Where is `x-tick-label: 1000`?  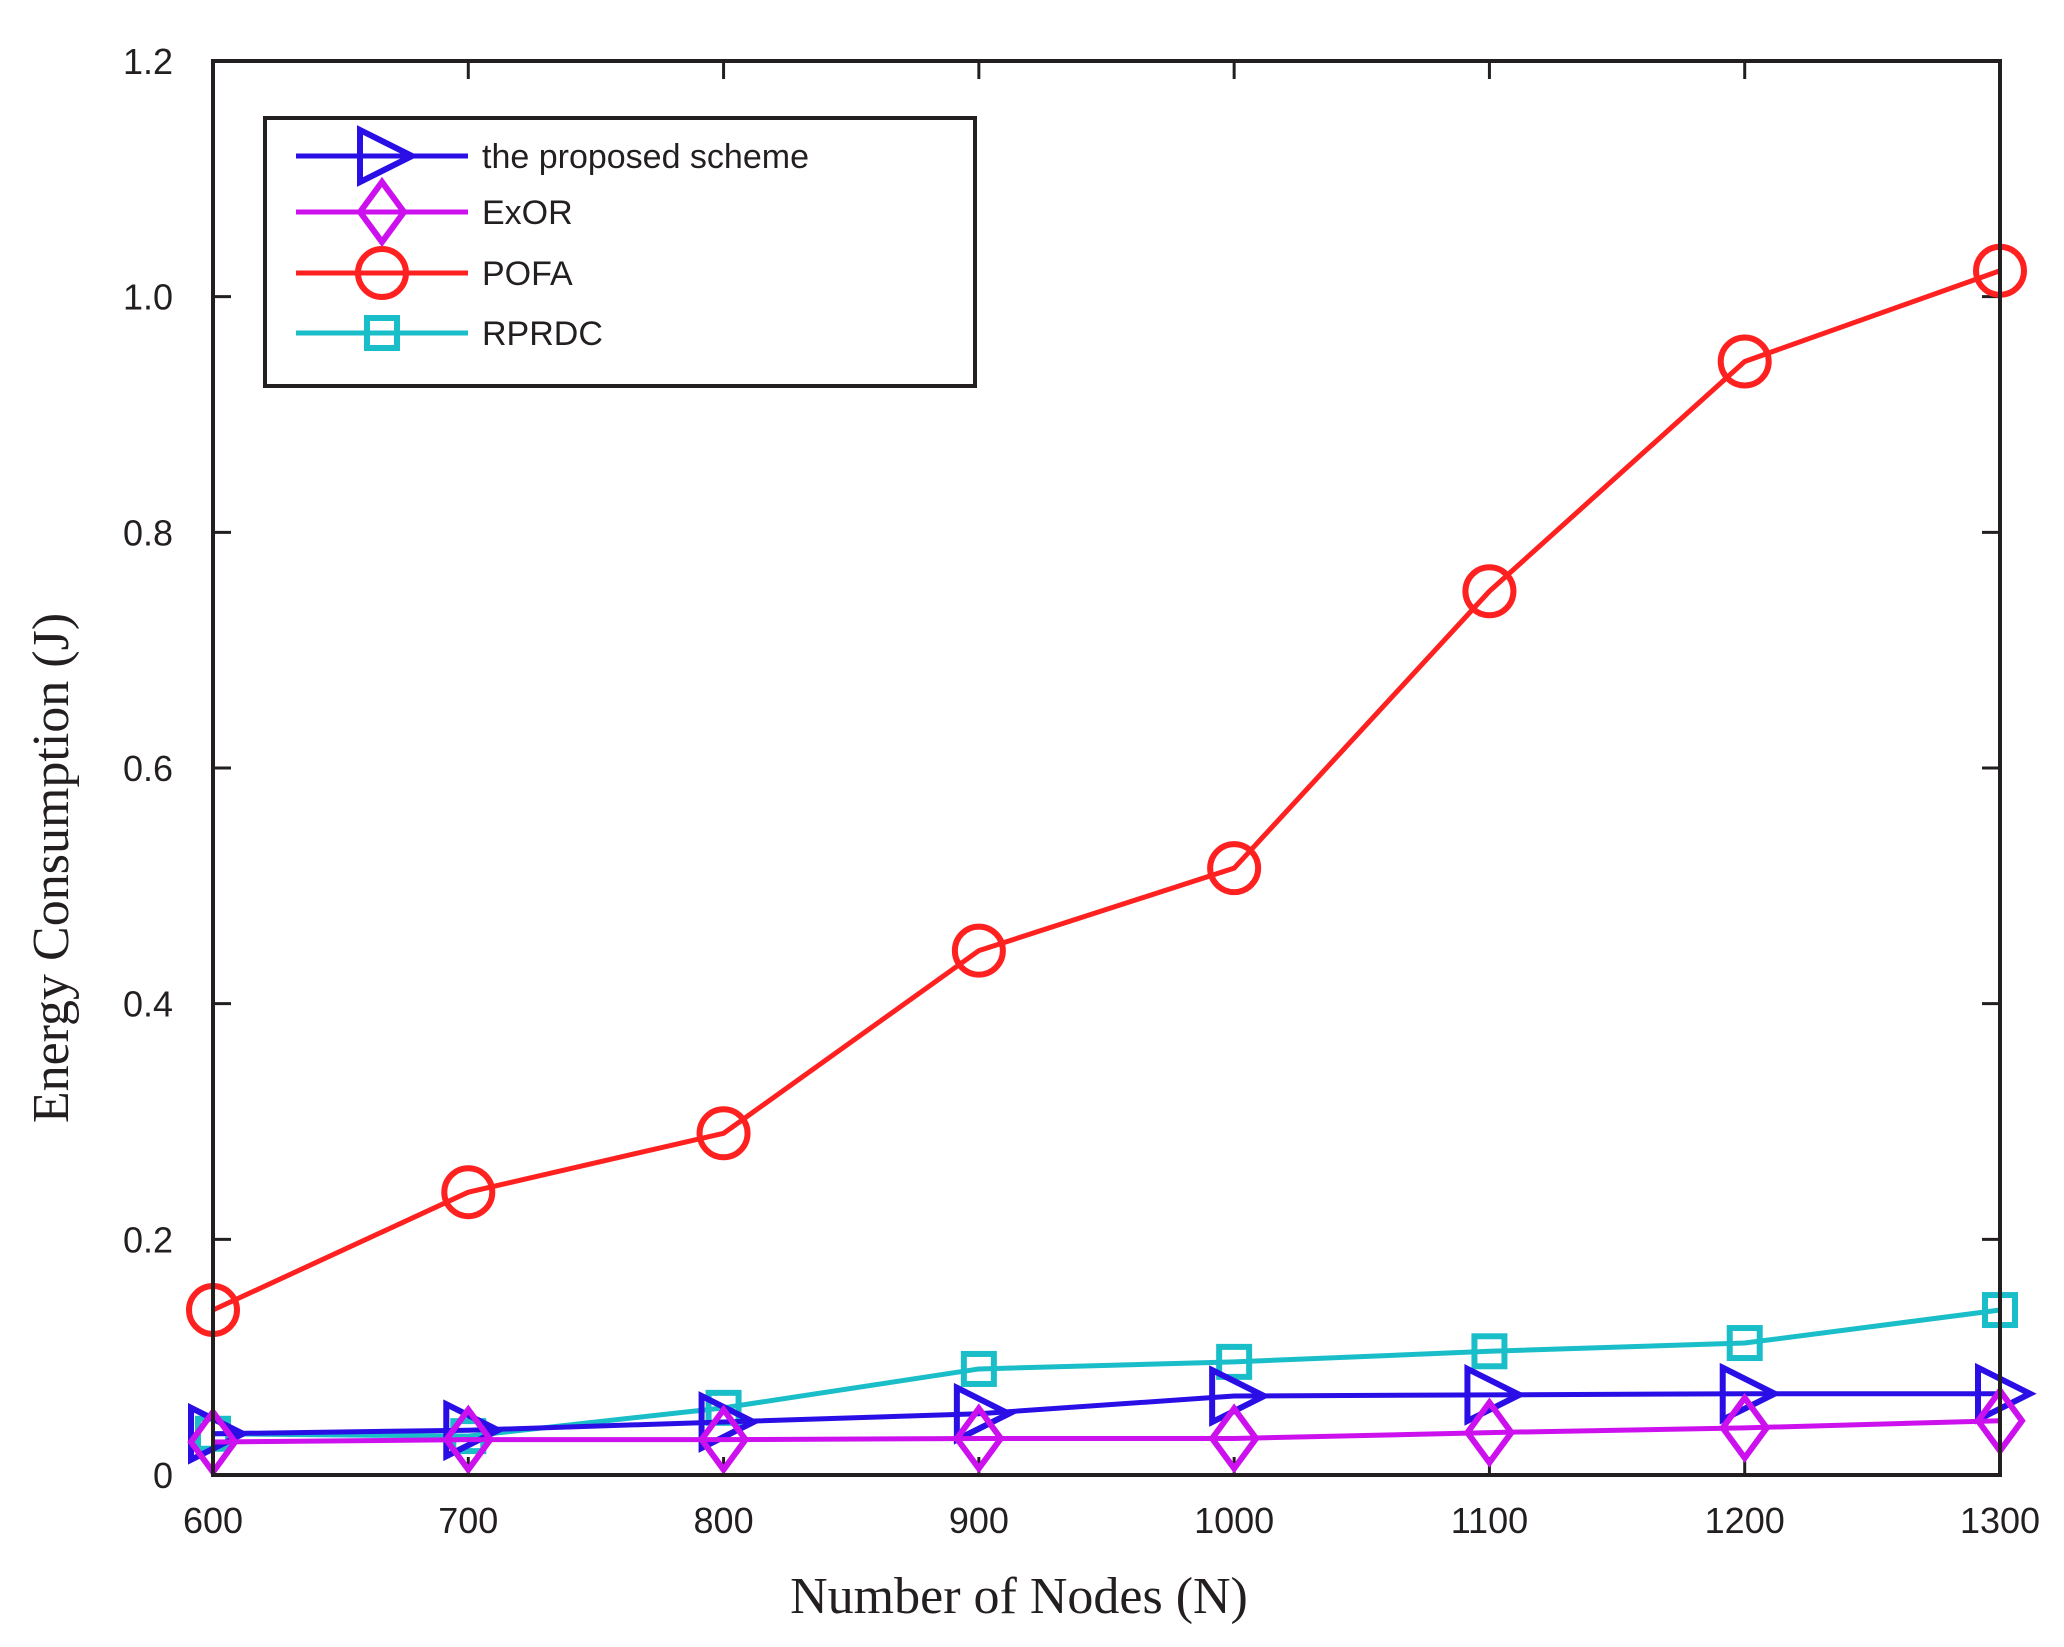
x-tick-label: 1000 is located at coordinates (1234, 1520).